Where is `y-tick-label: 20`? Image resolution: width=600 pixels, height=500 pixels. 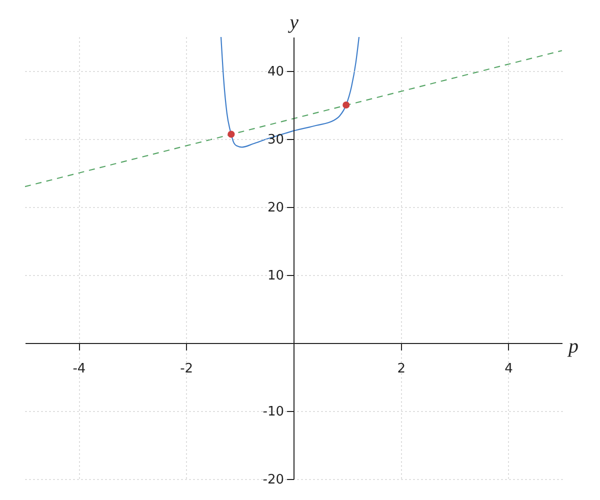
y-tick-label: 20 is located at coordinates (275, 208).